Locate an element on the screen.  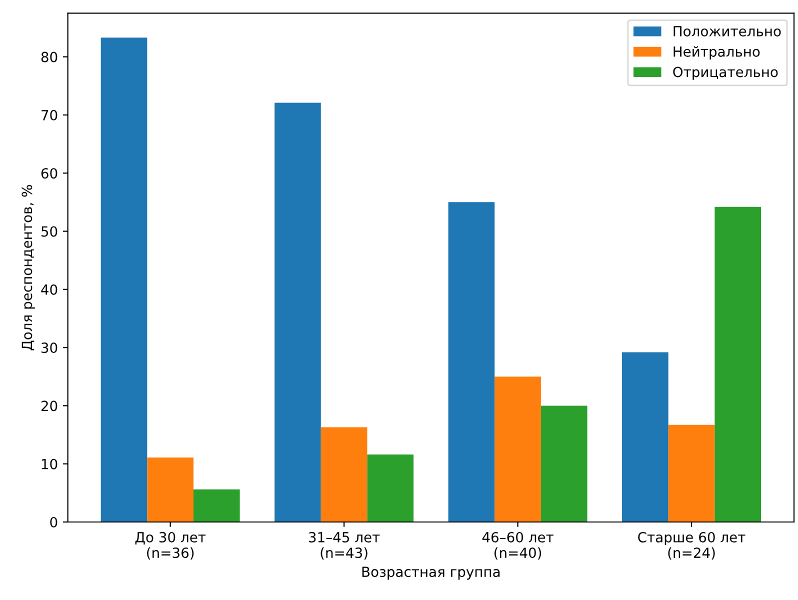
y-tick-label: 60 is located at coordinates (49, 173).